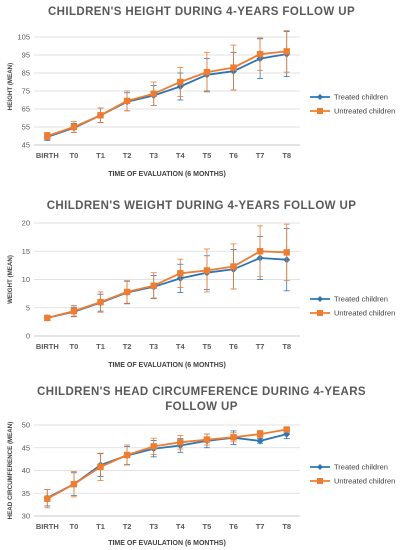 The height and width of the screenshot is (550, 403). I want to click on y-axis-title: HEIGHT (MEAN), so click(10, 86).